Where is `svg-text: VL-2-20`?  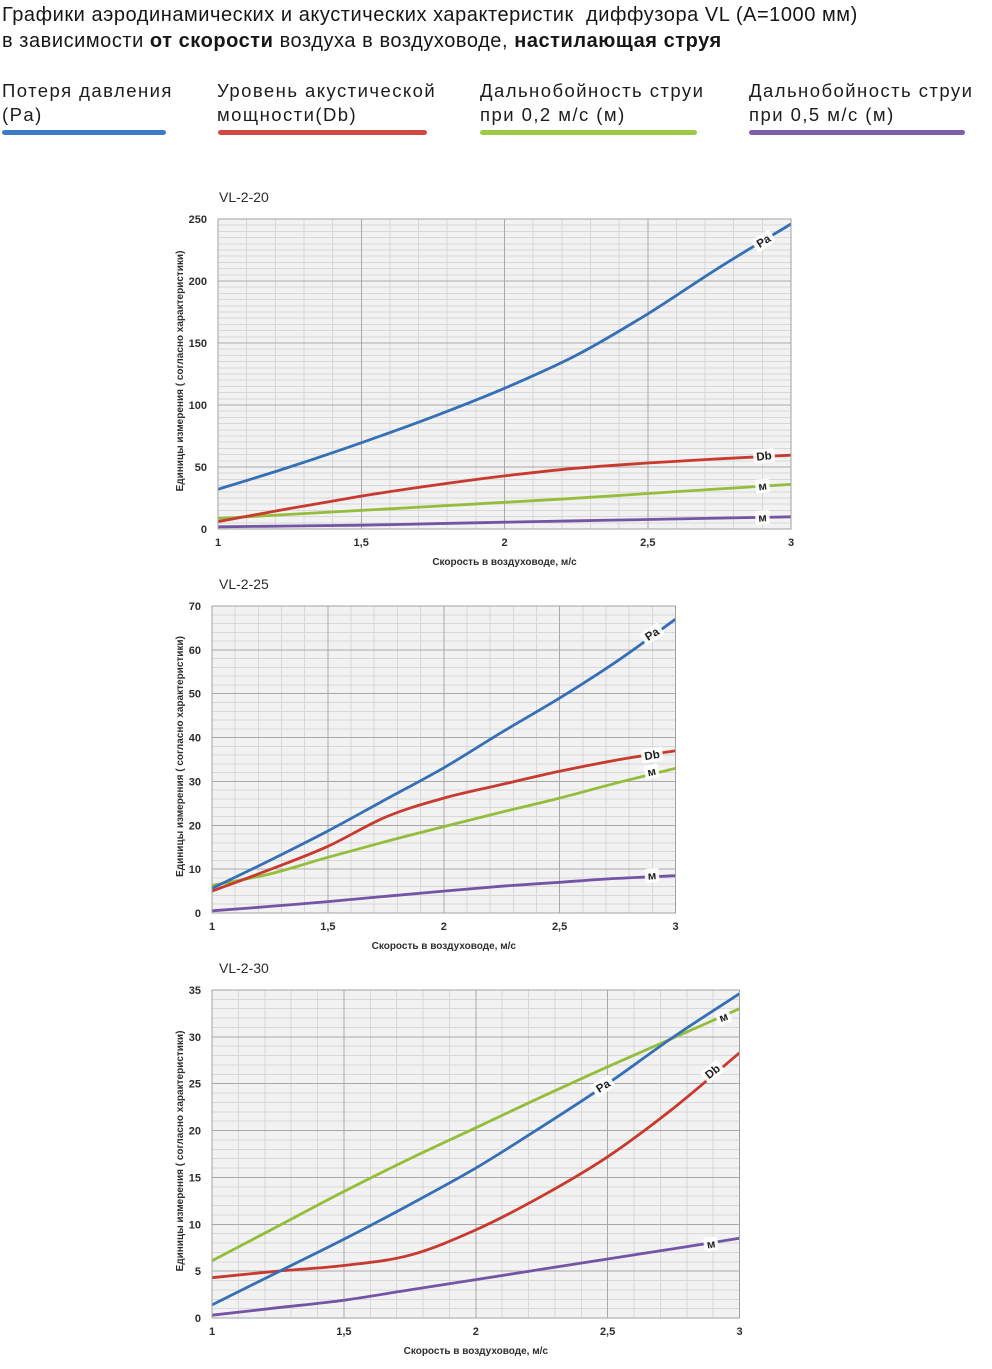 svg-text: VL-2-20 is located at coordinates (244, 197).